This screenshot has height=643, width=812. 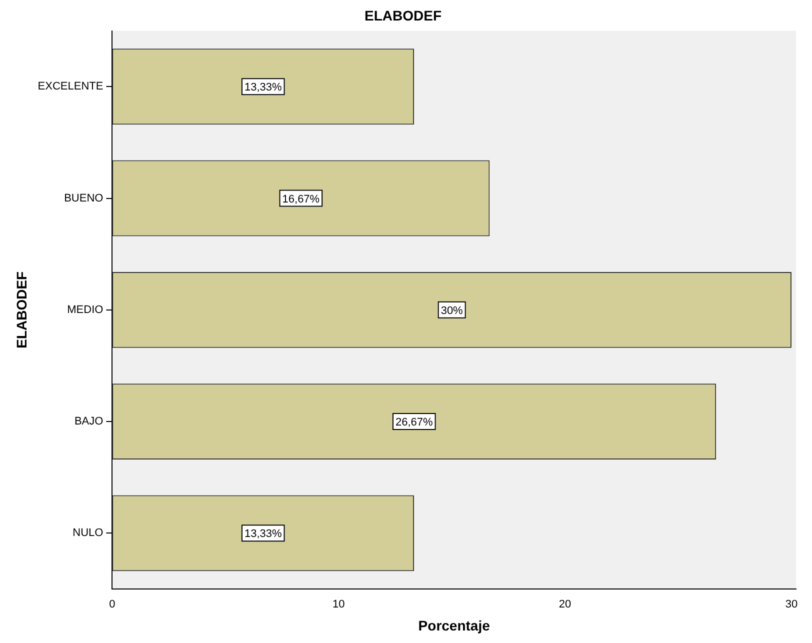 I want to click on y-tick-label: EXCELENTE, so click(x=71, y=86).